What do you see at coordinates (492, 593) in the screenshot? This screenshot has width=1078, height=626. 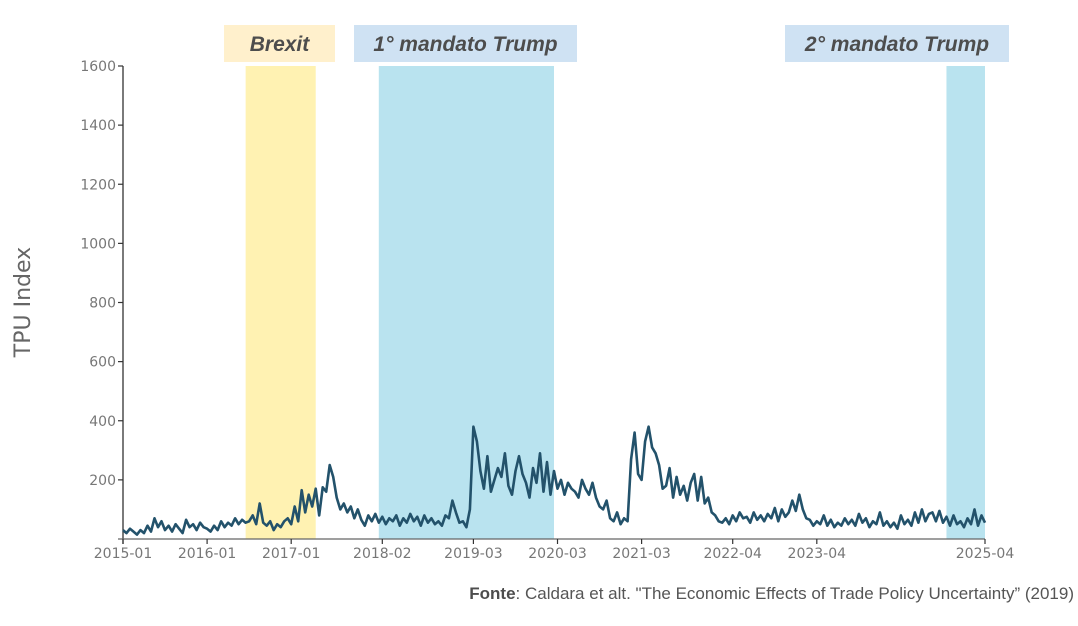 I see `source-prefix: Fonte` at bounding box center [492, 593].